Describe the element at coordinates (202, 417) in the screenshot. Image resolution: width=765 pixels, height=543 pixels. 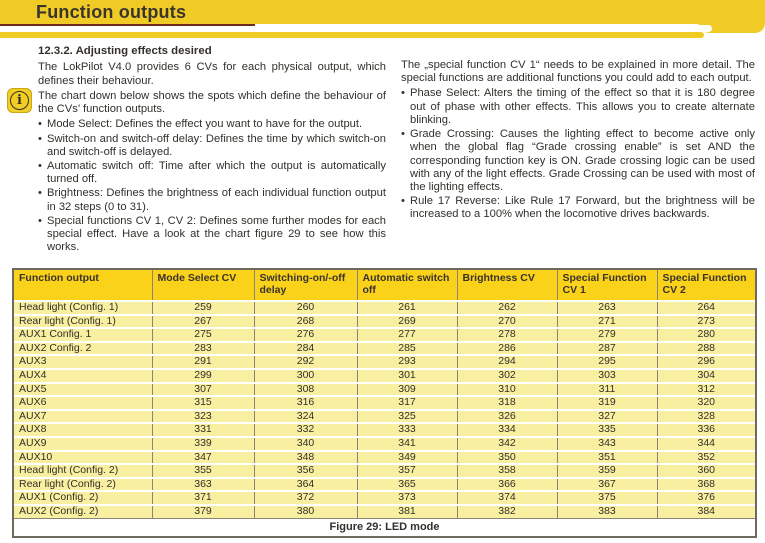
I see `cv-value: 323` at that location.